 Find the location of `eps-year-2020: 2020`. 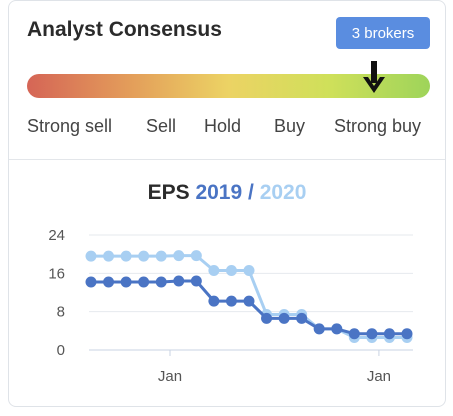

eps-year-2020: 2020 is located at coordinates (283, 192).